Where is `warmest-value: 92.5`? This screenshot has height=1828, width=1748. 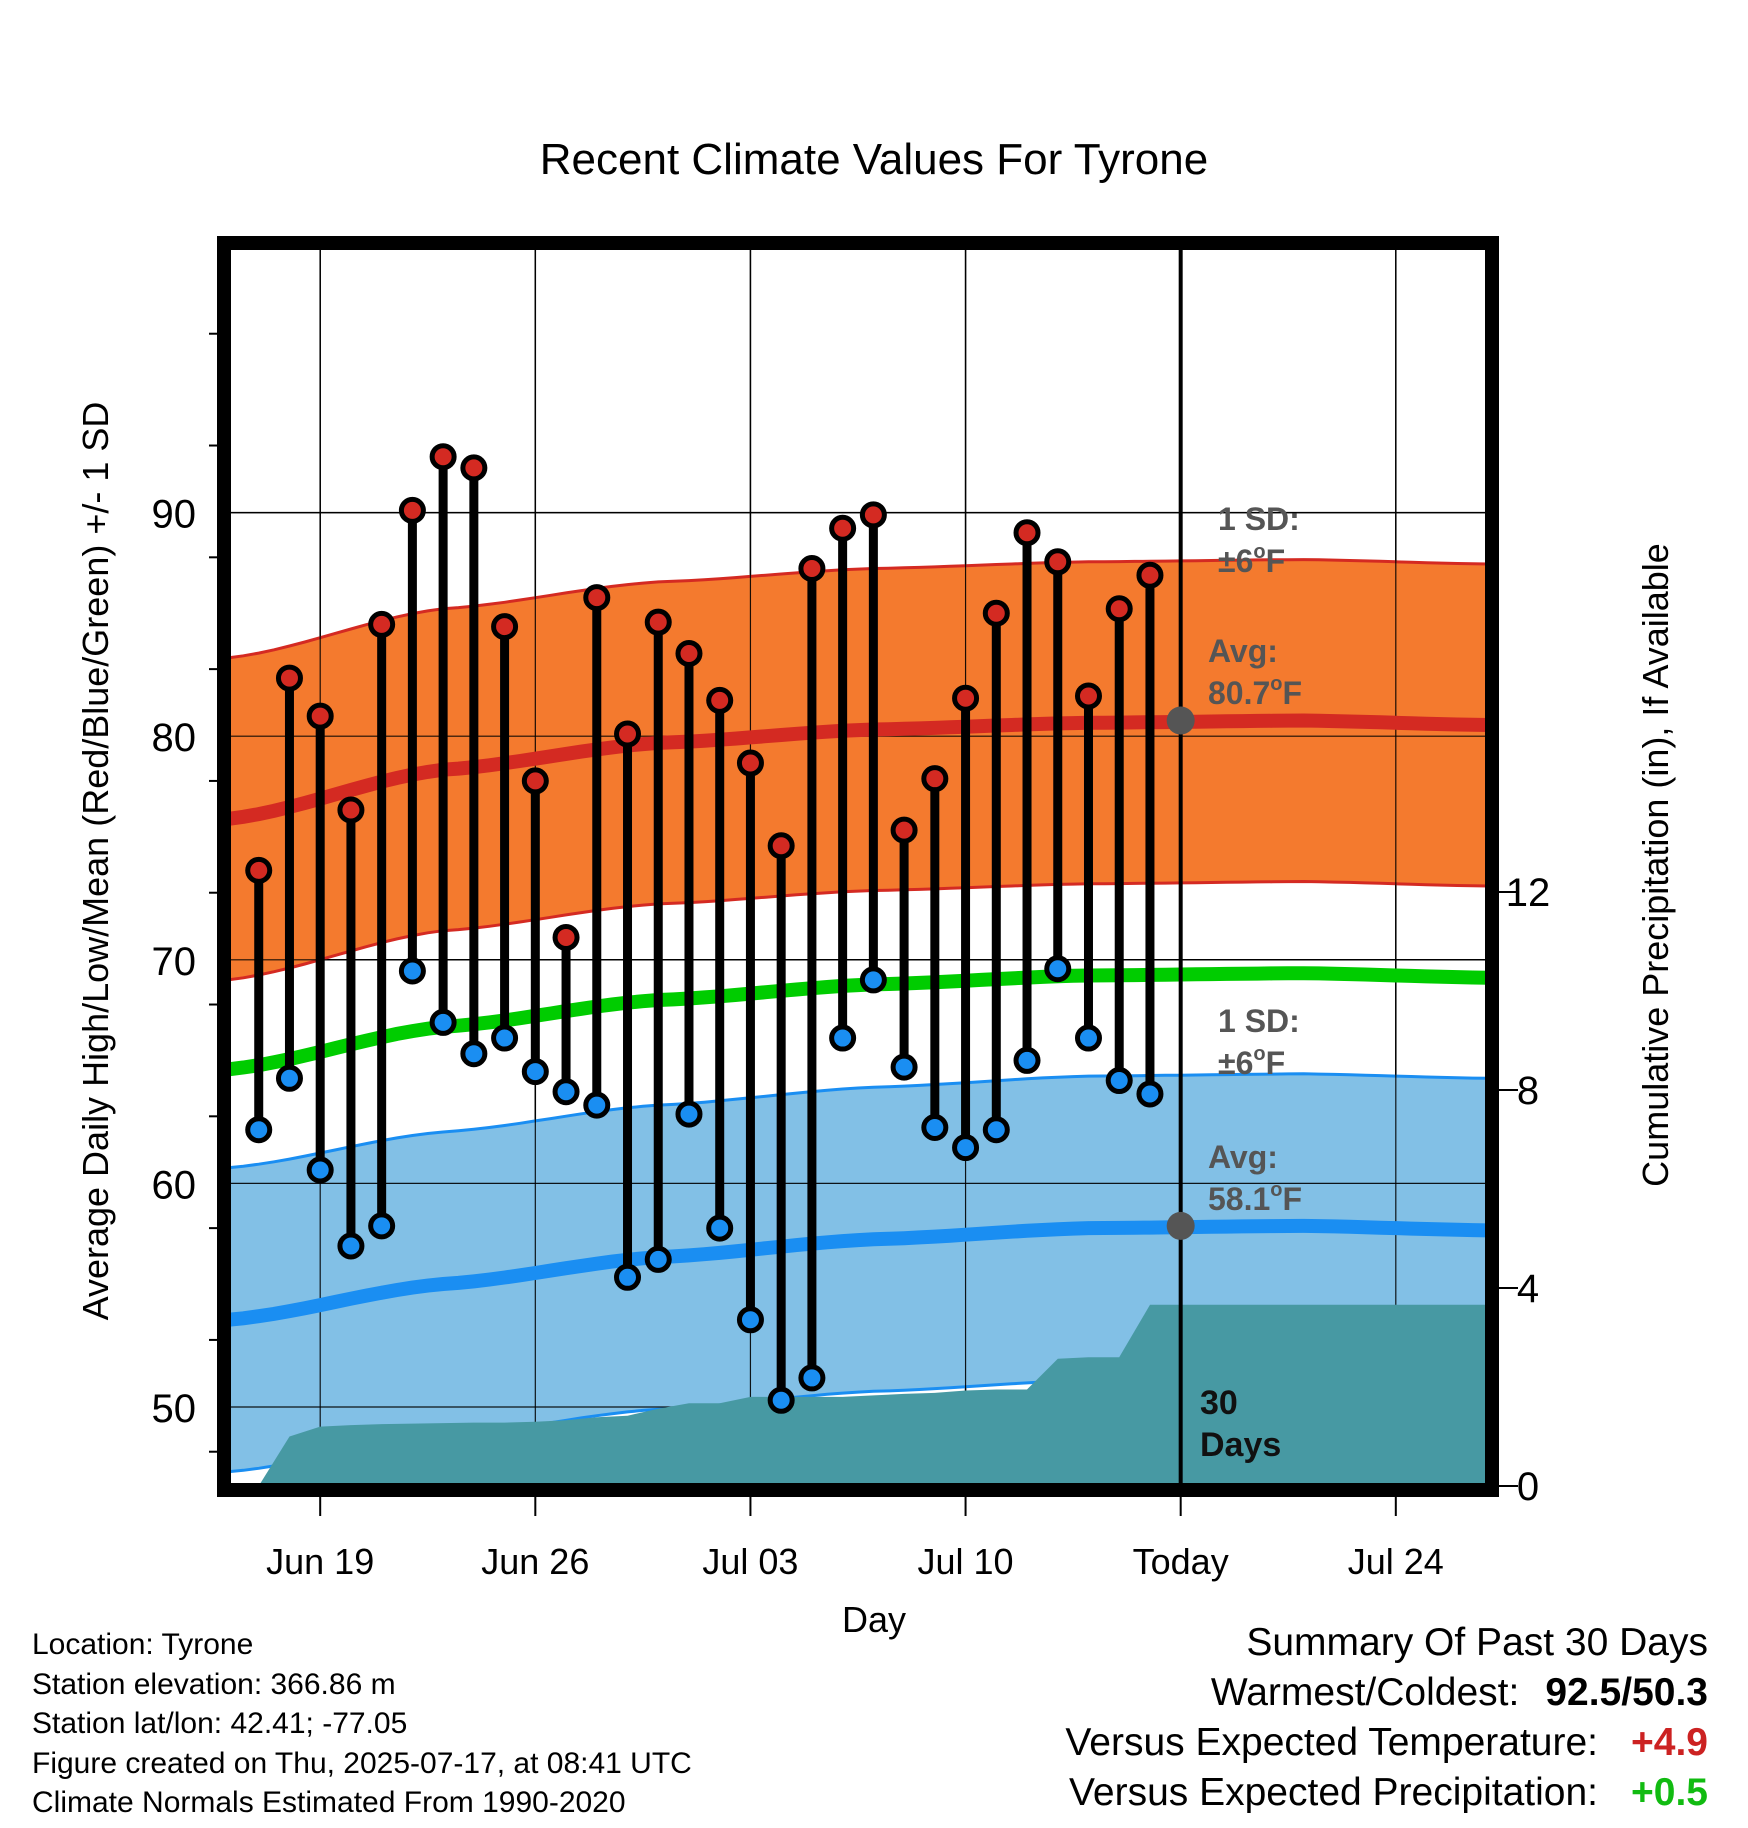
warmest-value: 92.5 is located at coordinates (1583, 1692).